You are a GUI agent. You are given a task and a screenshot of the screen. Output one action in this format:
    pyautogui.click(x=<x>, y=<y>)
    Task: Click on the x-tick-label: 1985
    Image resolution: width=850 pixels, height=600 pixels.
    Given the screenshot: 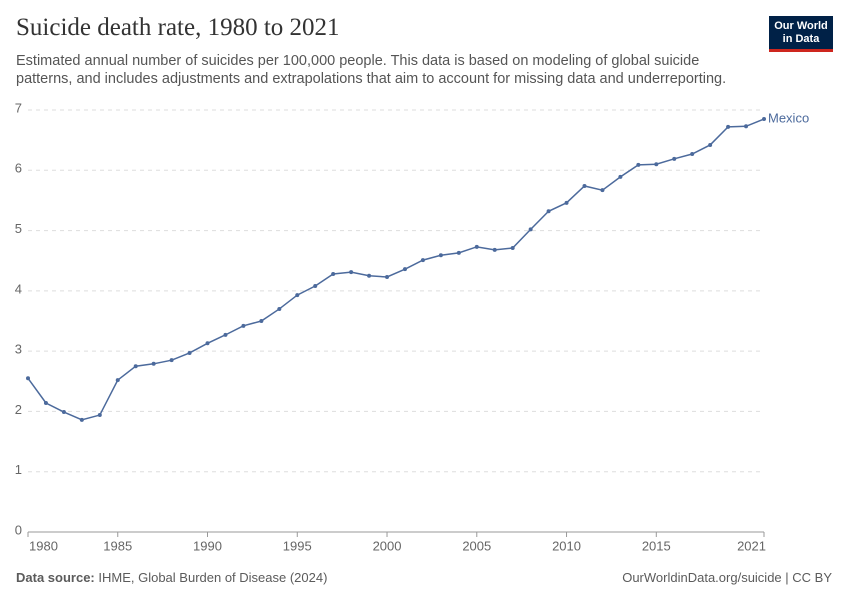 What is the action you would take?
    pyautogui.click(x=117, y=545)
    